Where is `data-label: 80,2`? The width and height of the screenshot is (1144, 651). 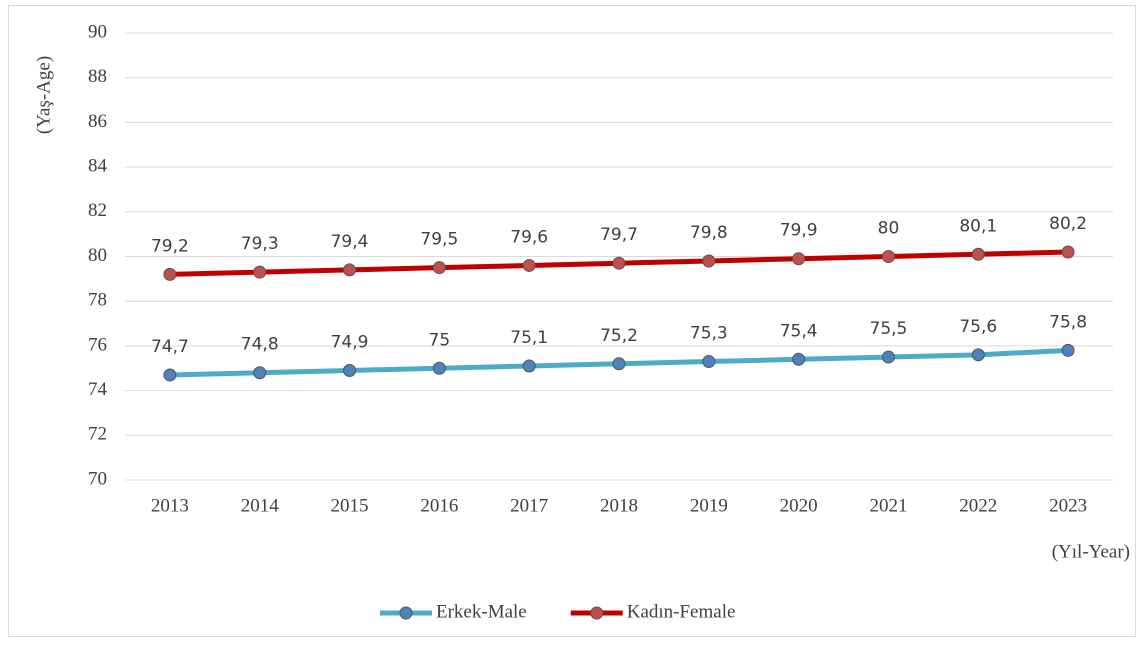
data-label: 80,2 is located at coordinates (1068, 224).